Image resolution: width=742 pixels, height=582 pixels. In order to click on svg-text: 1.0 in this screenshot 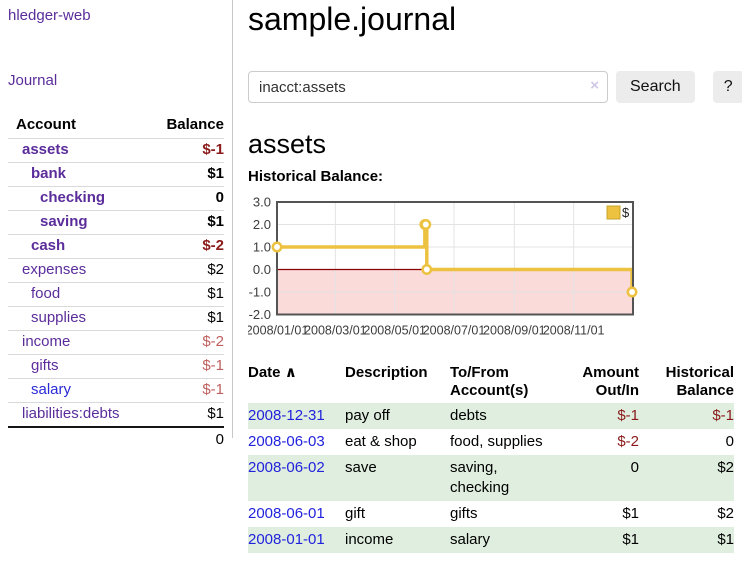, I will do `click(262, 247)`.